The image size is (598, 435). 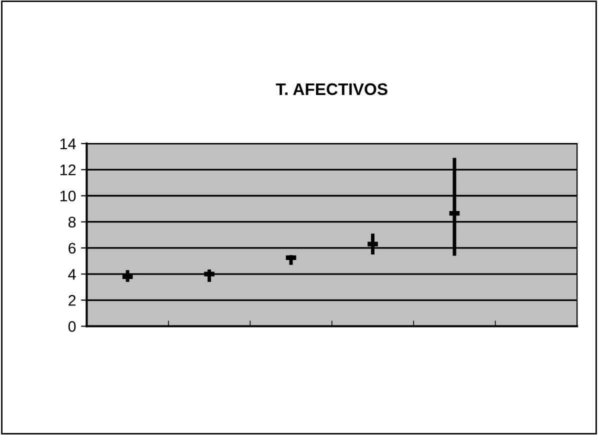 What do you see at coordinates (68, 170) in the screenshot?
I see `y-tick-label: 12` at bounding box center [68, 170].